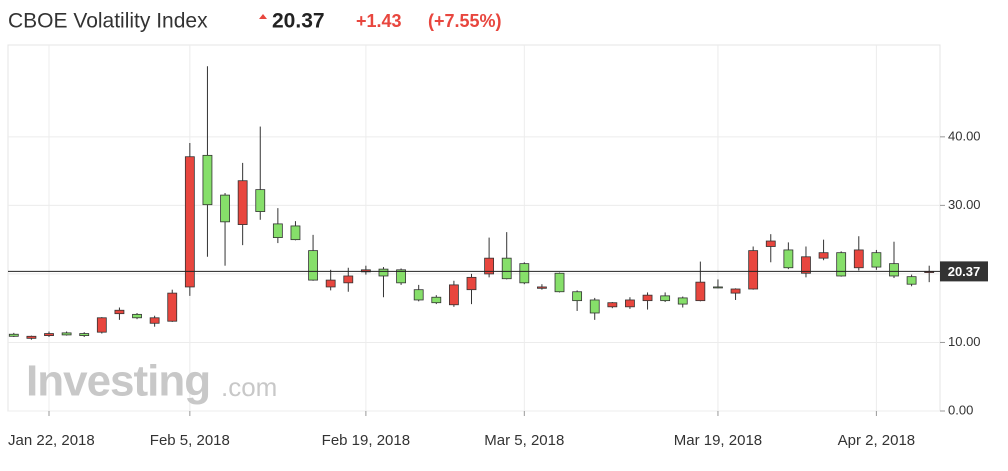 This screenshot has height=471, width=1008. What do you see at coordinates (298, 21) in the screenshot?
I see `last-price: 20.37` at bounding box center [298, 21].